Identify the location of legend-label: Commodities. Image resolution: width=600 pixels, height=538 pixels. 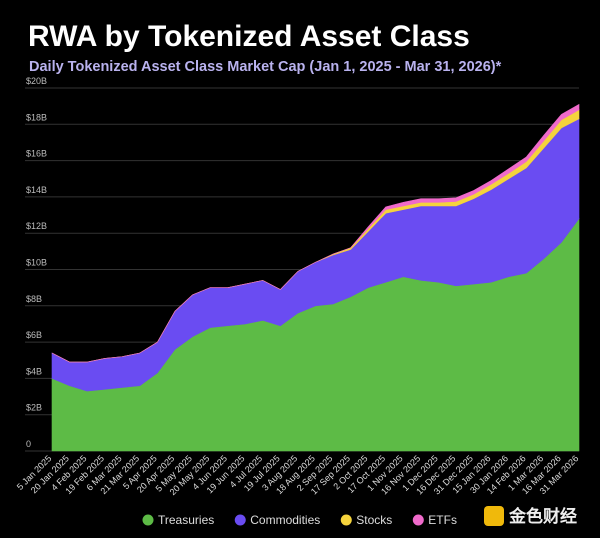
(285, 520).